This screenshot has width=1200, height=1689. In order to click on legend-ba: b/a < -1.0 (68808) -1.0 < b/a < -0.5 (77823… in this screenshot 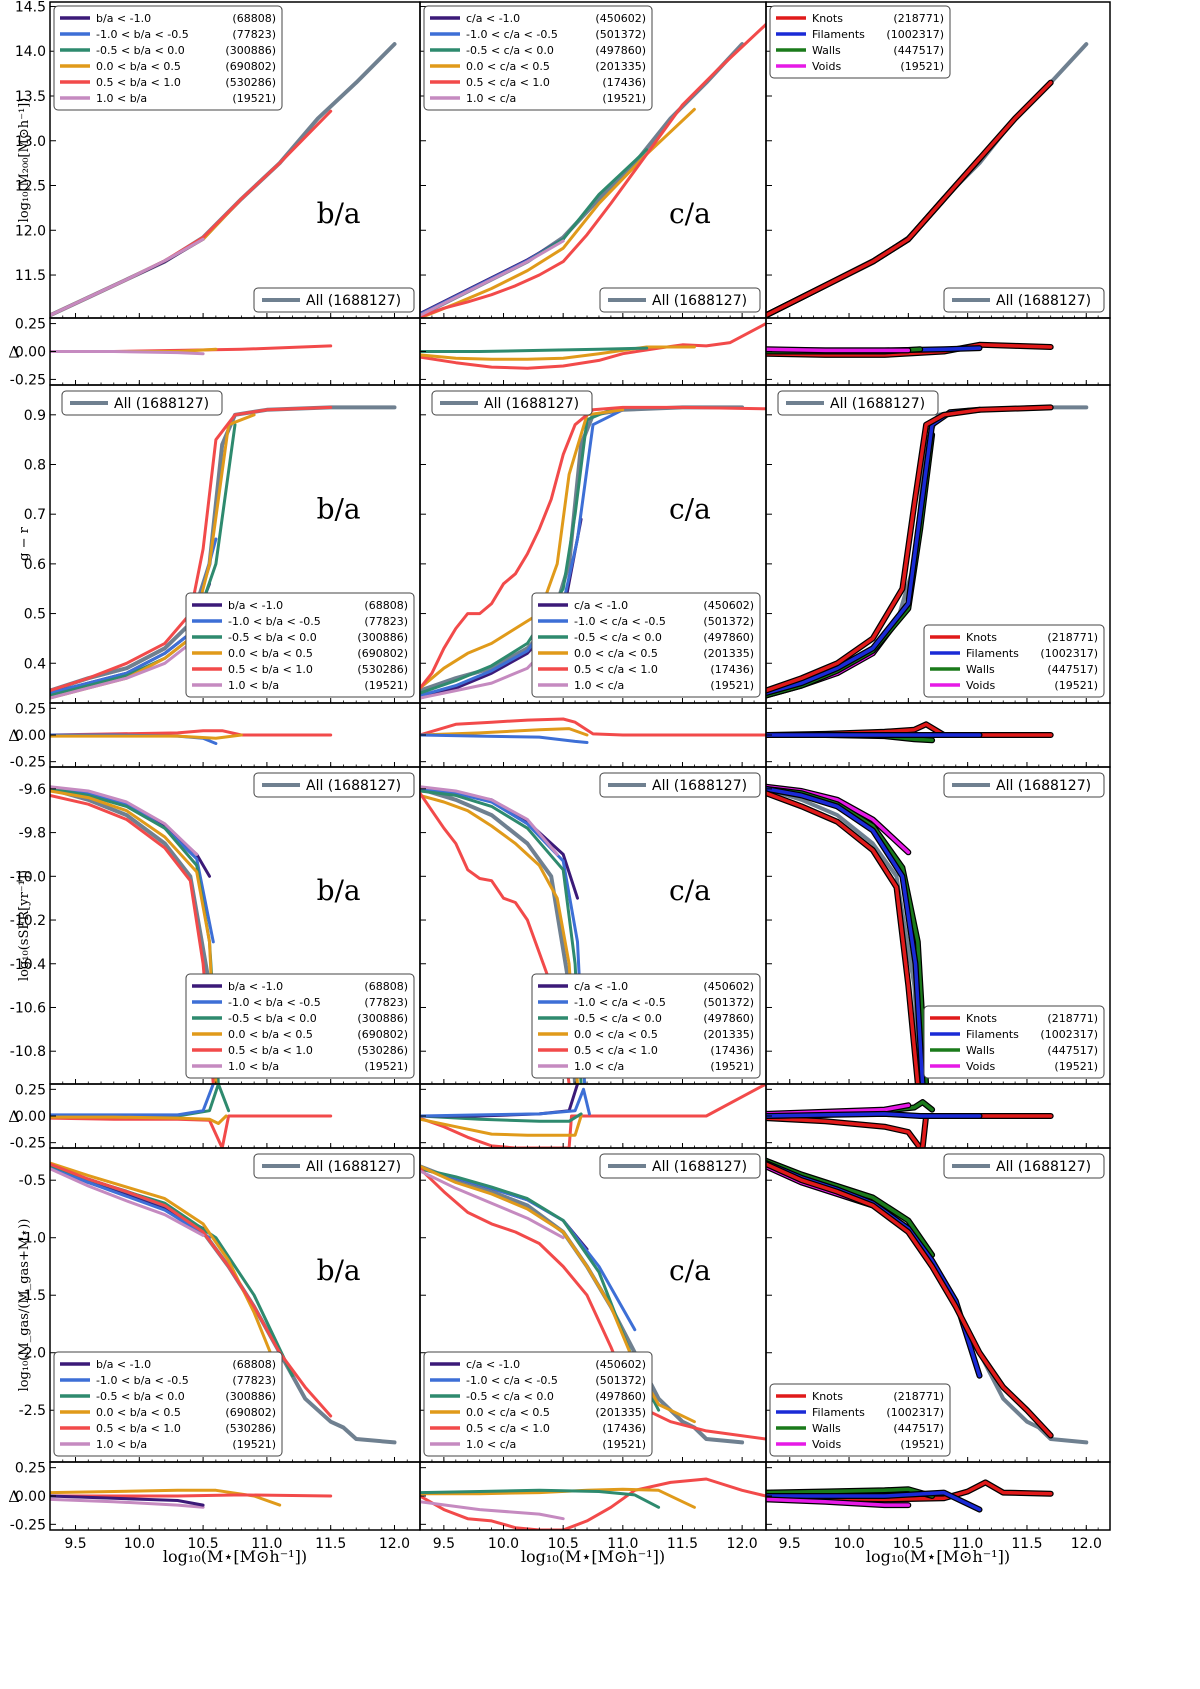, I will do `click(300, 645)`.